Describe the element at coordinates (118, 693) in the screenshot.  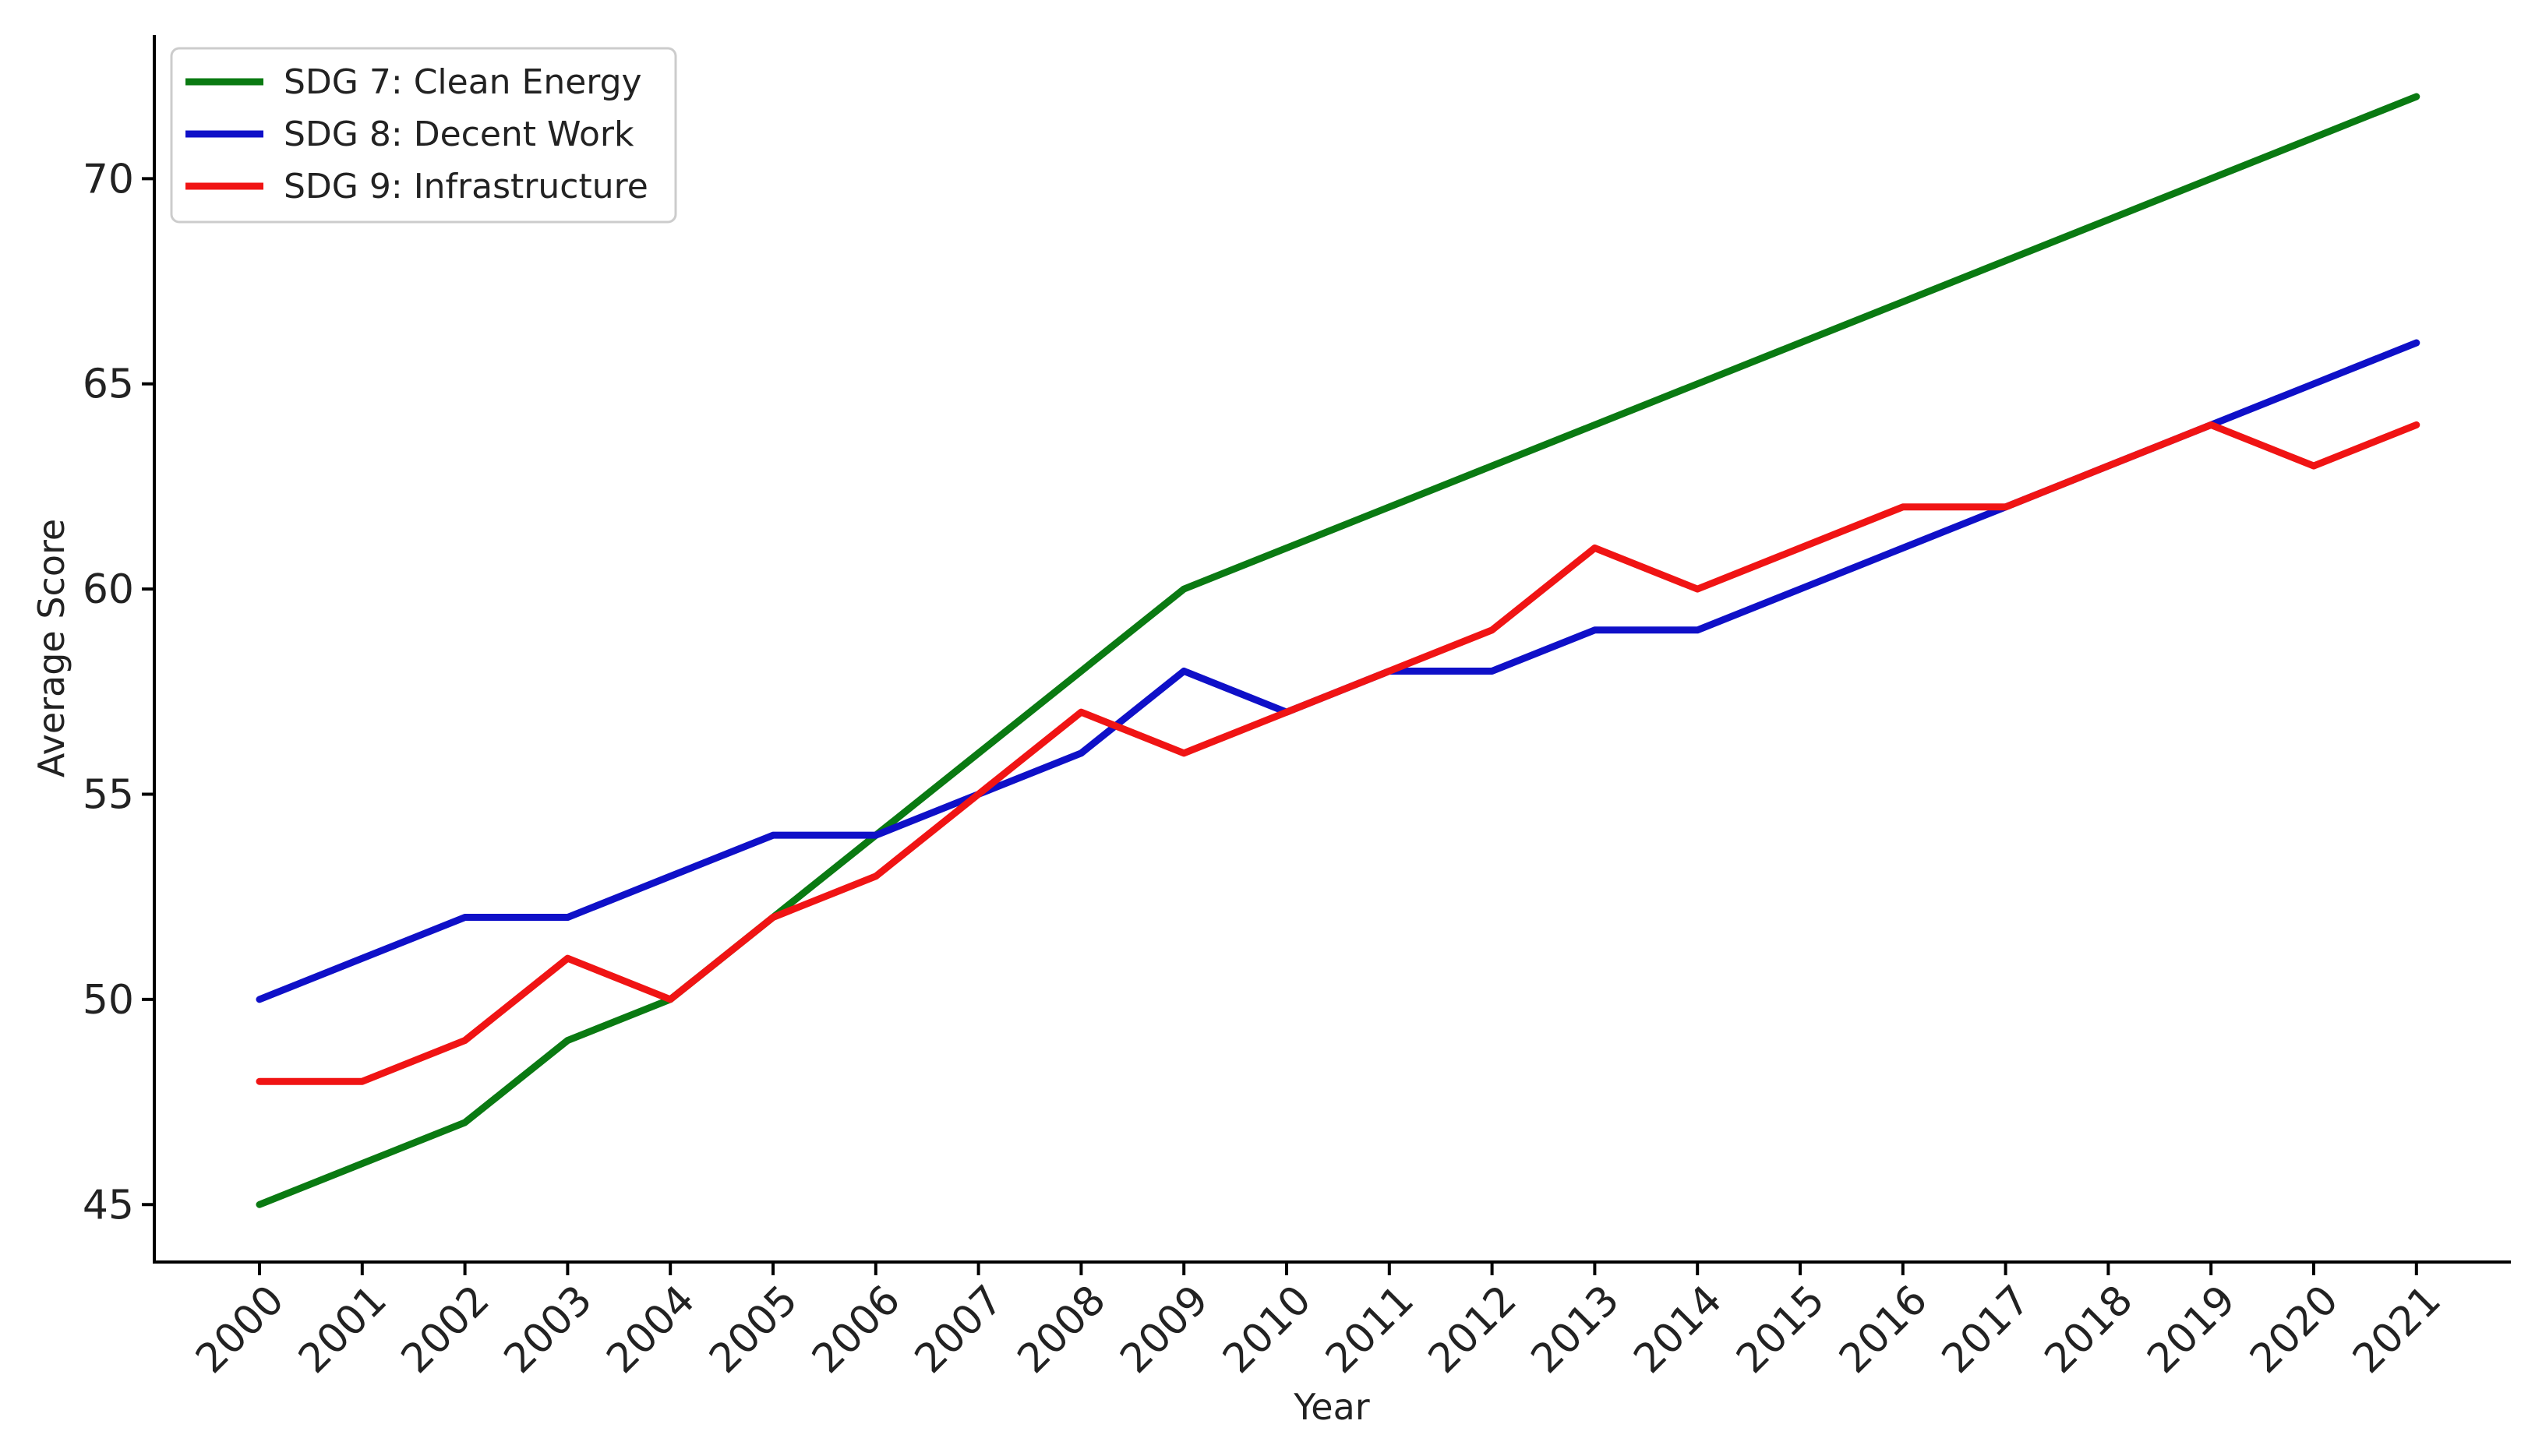
I see `y-ticks: 45 50 55 60 65 70` at that location.